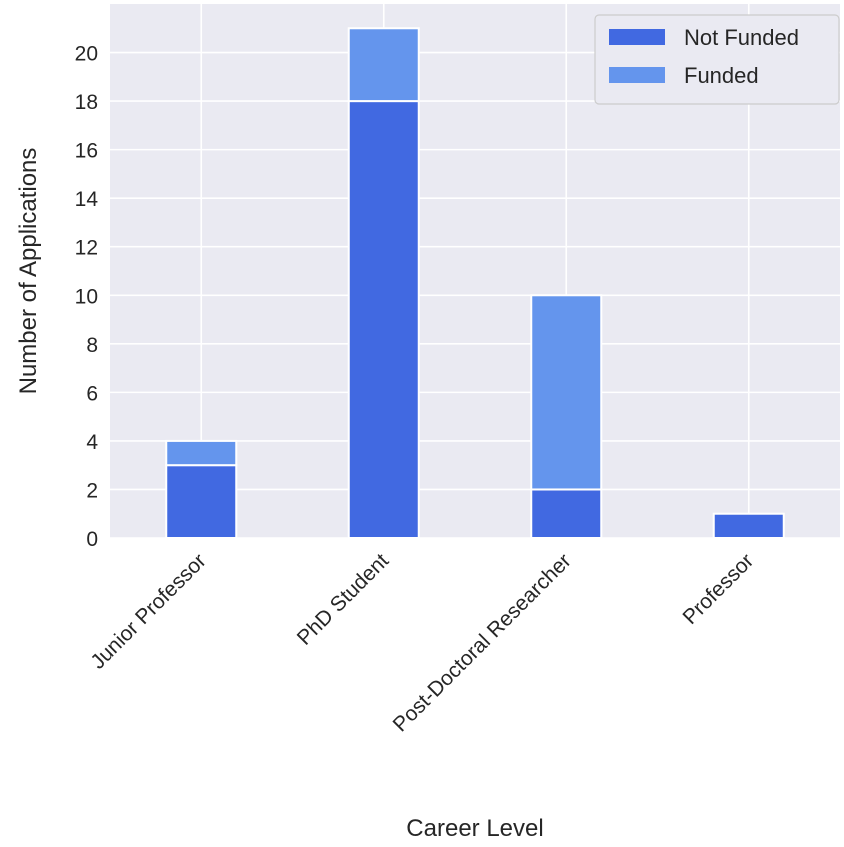 This screenshot has width=844, height=847. I want to click on x-axis-label: Career Level, so click(474, 828).